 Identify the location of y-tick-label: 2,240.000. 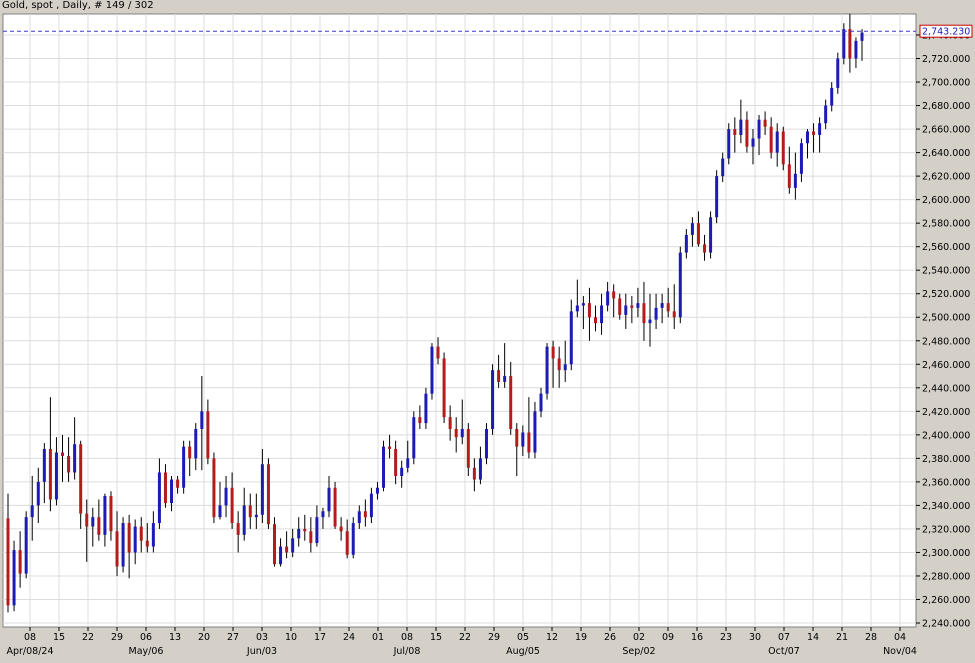
(946, 624).